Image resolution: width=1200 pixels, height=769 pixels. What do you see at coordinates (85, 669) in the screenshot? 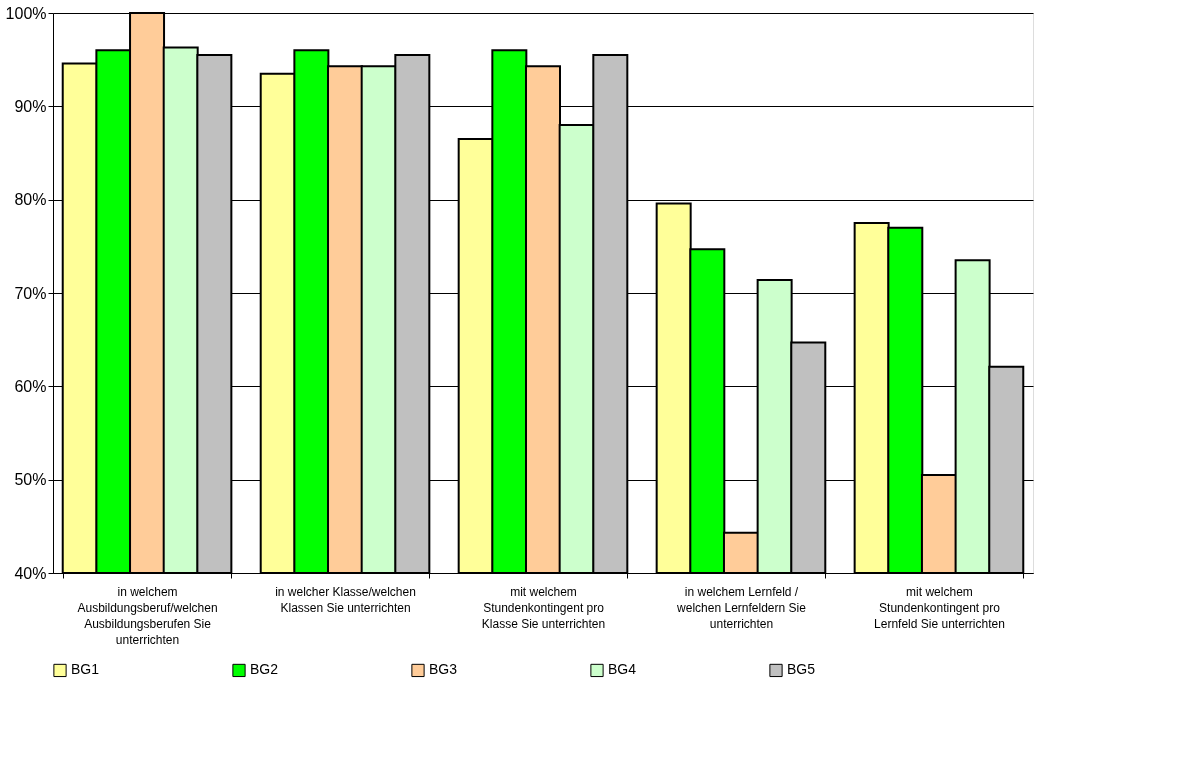
I see `legend-label: BG1` at bounding box center [85, 669].